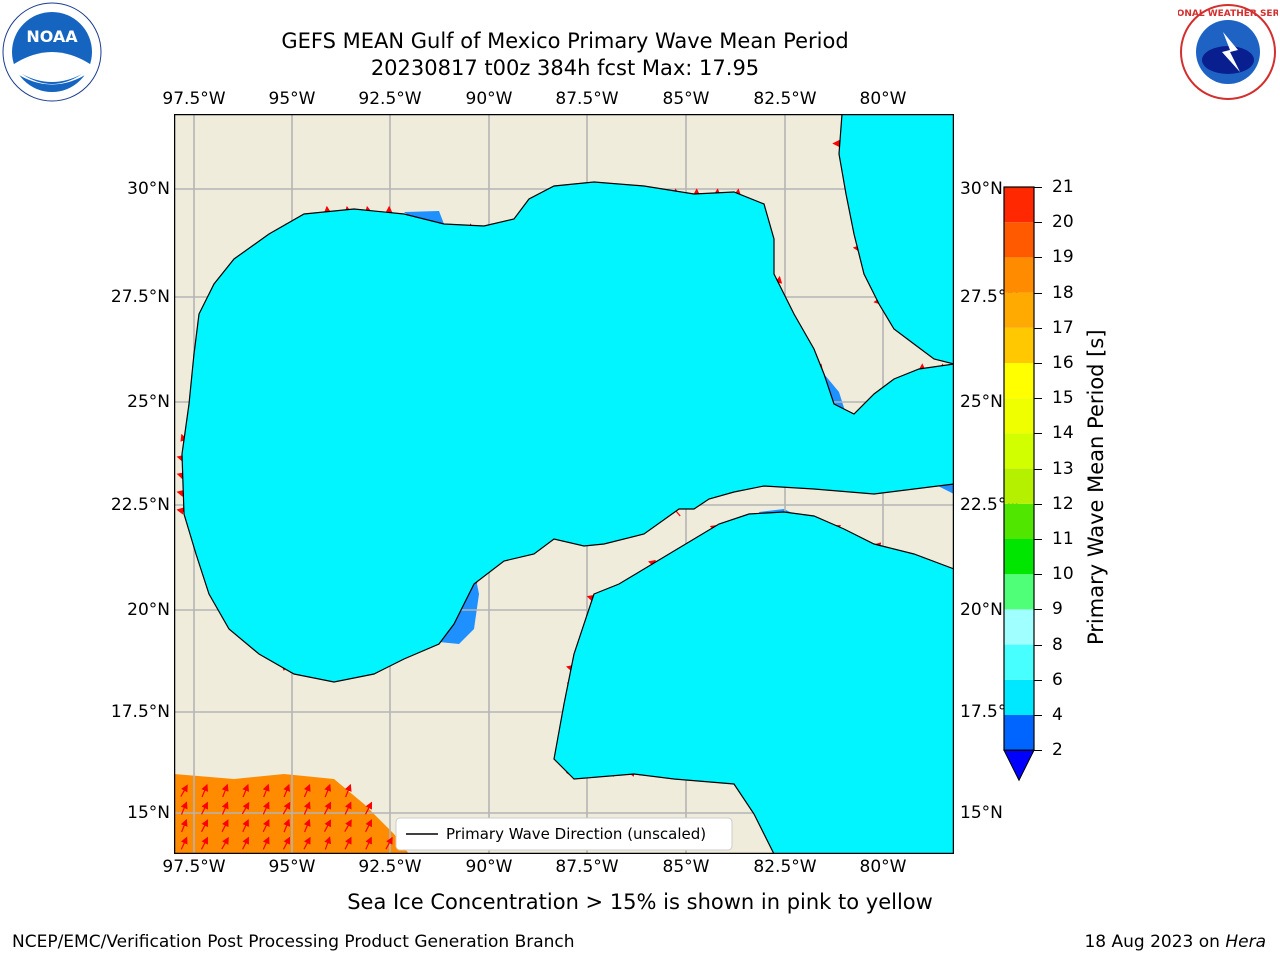 The width and height of the screenshot is (1280, 960). What do you see at coordinates (1063, 327) in the screenshot?
I see `colorbar-tick-label: 17` at bounding box center [1063, 327].